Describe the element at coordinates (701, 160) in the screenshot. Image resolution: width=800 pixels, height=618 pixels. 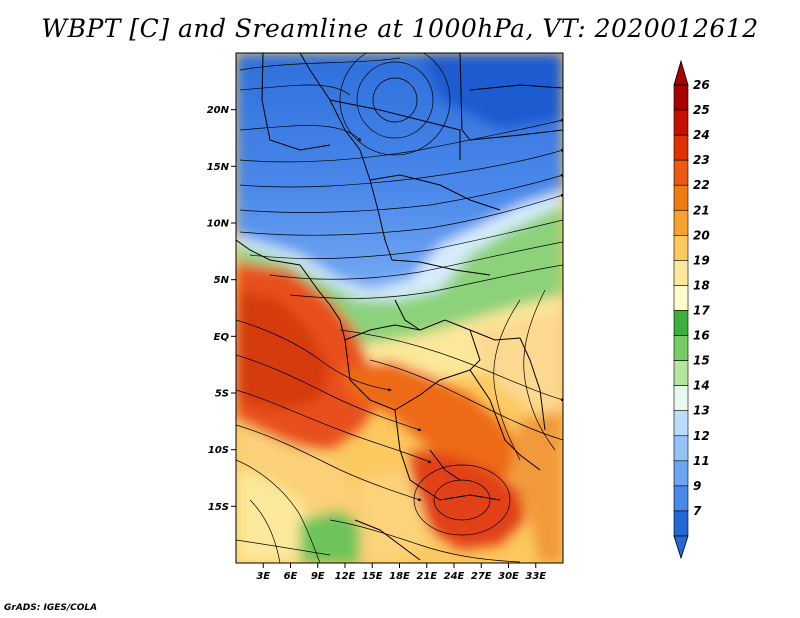
I see `colorbar-label: 23` at that location.